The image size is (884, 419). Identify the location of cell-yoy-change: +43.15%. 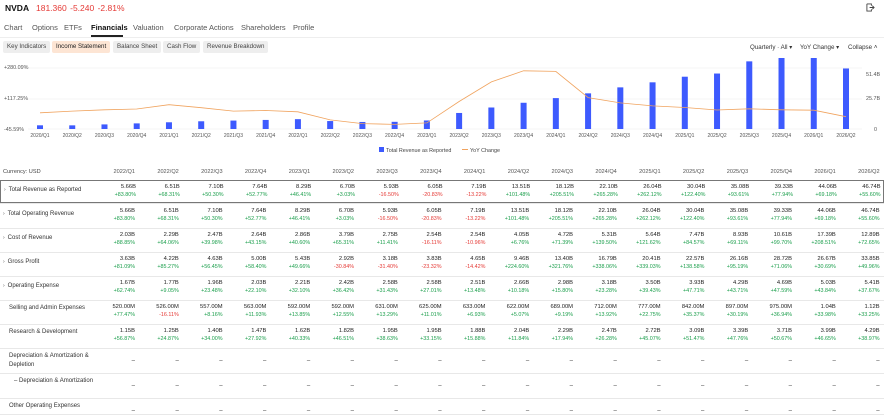
(255, 243).